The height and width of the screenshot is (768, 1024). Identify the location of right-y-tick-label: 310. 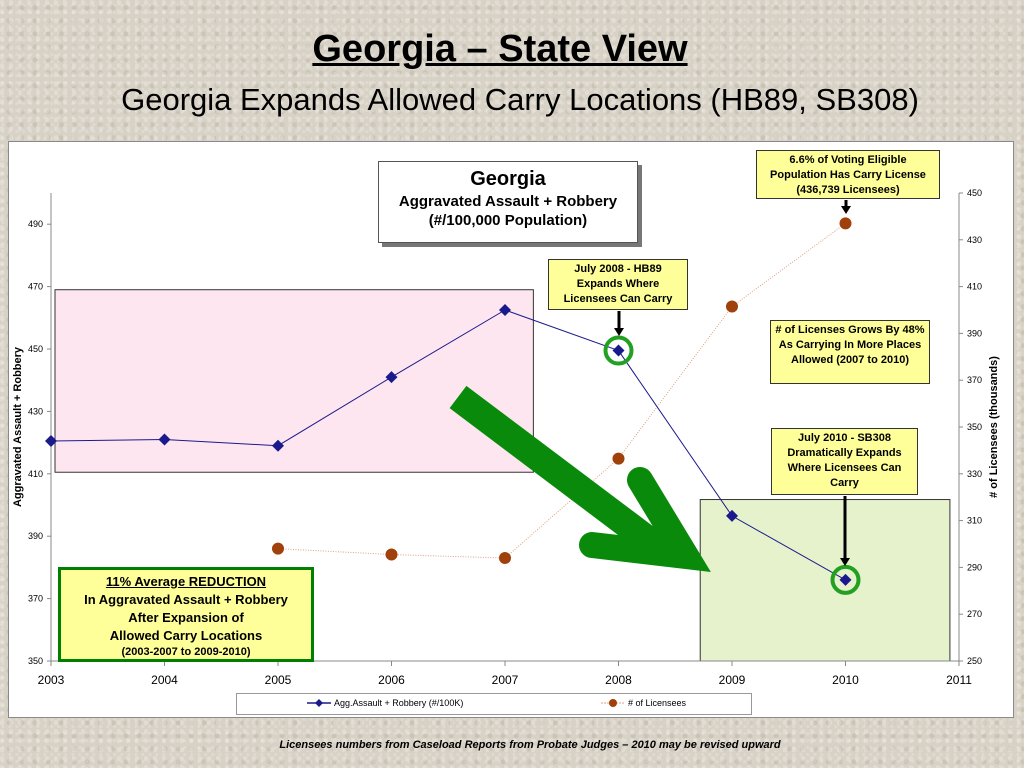
(974, 521).